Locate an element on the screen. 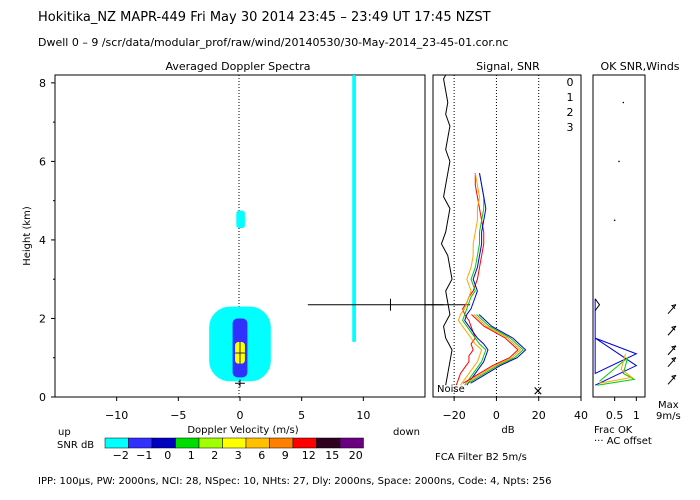 The image size is (700, 500). reference-lines is located at coordinates (496, 236).